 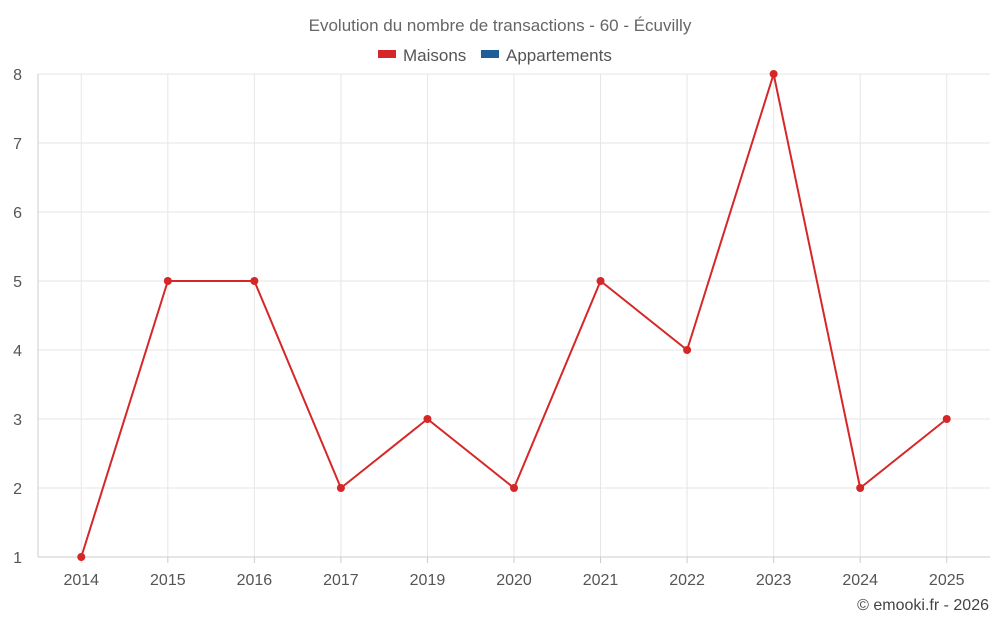 What do you see at coordinates (947, 580) in the screenshot?
I see `x-tick-label: 2025` at bounding box center [947, 580].